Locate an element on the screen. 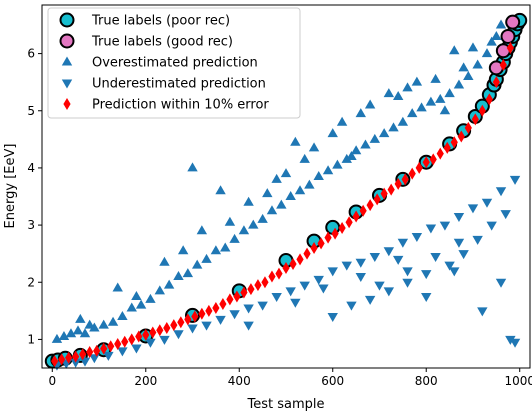  y-tick-label: 3 is located at coordinates (31, 225).